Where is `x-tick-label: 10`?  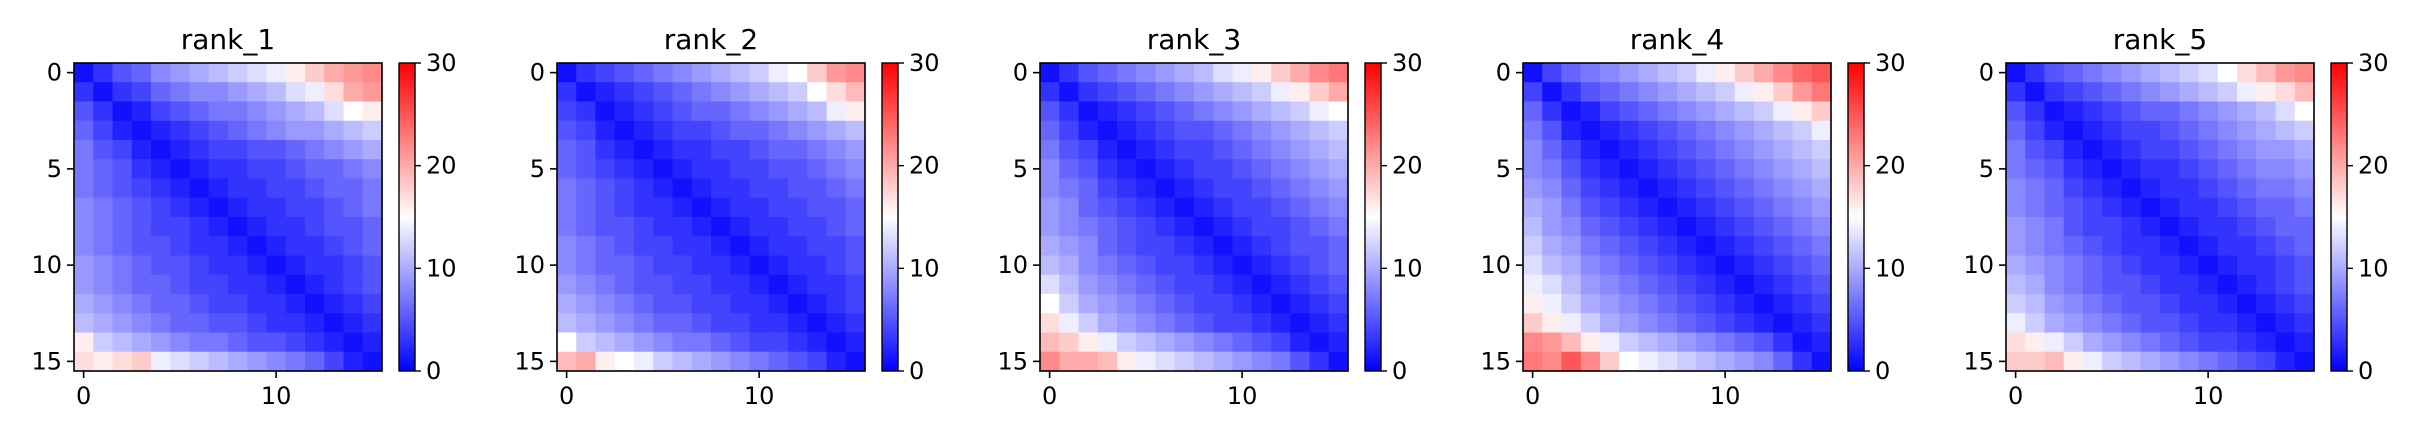
x-tick-label: 10 is located at coordinates (2208, 396).